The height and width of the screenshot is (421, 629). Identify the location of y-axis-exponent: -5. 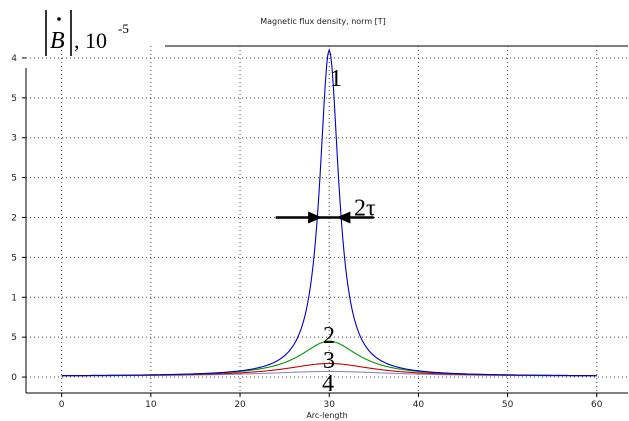
(123, 28).